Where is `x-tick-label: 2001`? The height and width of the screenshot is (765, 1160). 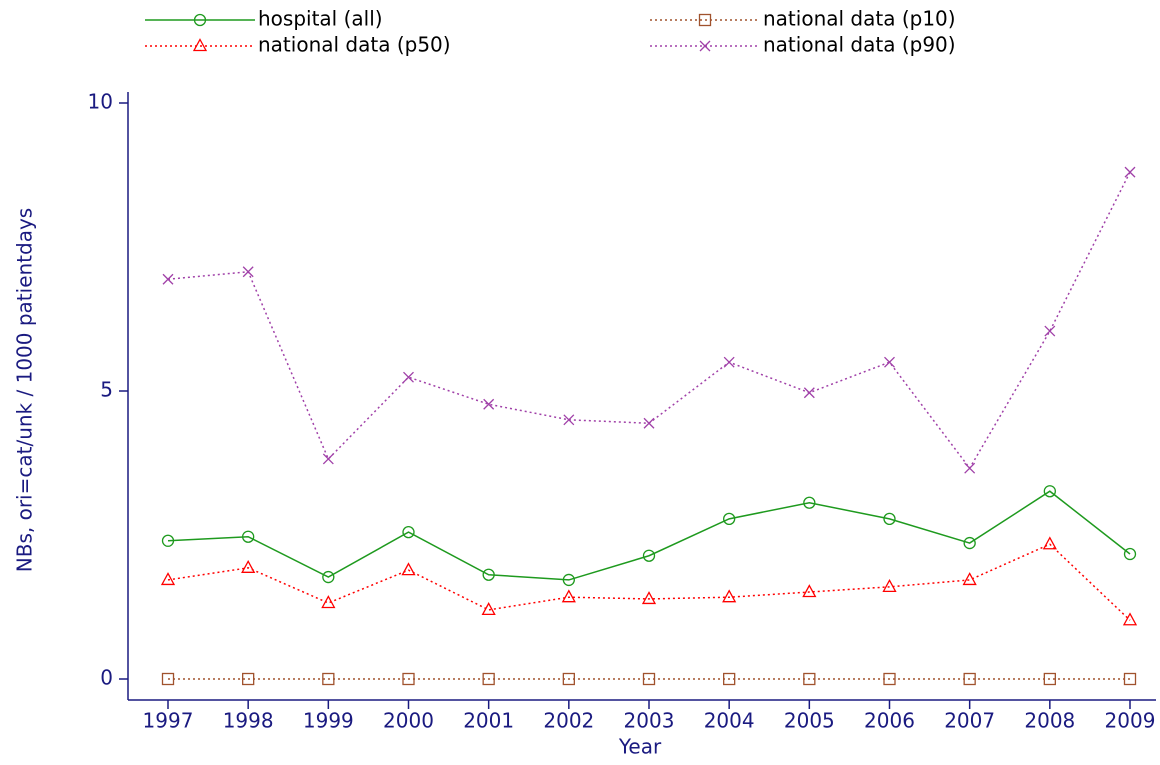
x-tick-label: 2001 is located at coordinates (488, 721).